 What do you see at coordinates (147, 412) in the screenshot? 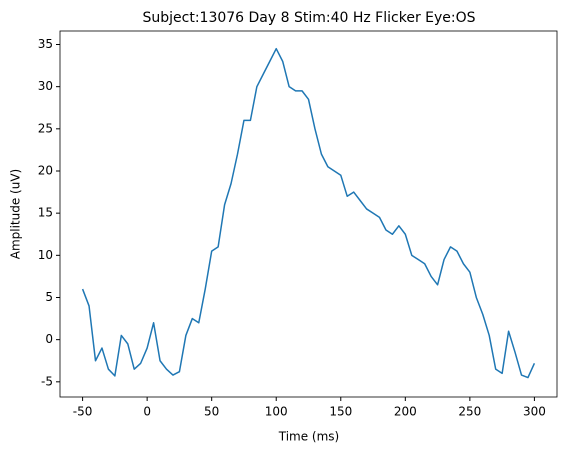
I see `x-tick-label: 0` at bounding box center [147, 412].